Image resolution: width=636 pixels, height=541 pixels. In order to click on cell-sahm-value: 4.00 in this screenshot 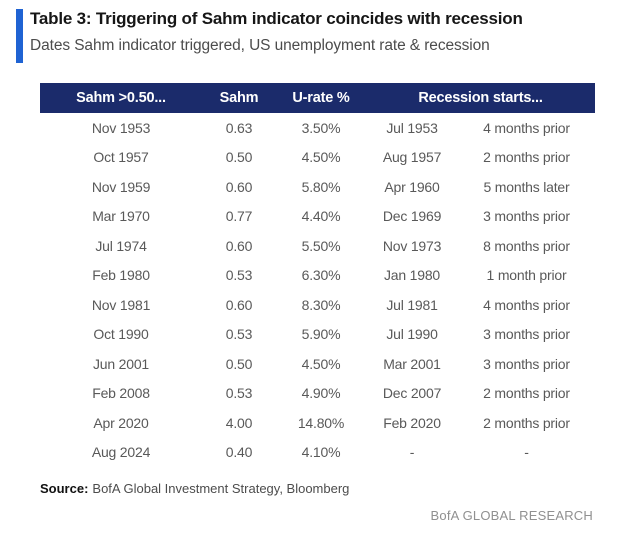, I will do `click(239, 422)`.